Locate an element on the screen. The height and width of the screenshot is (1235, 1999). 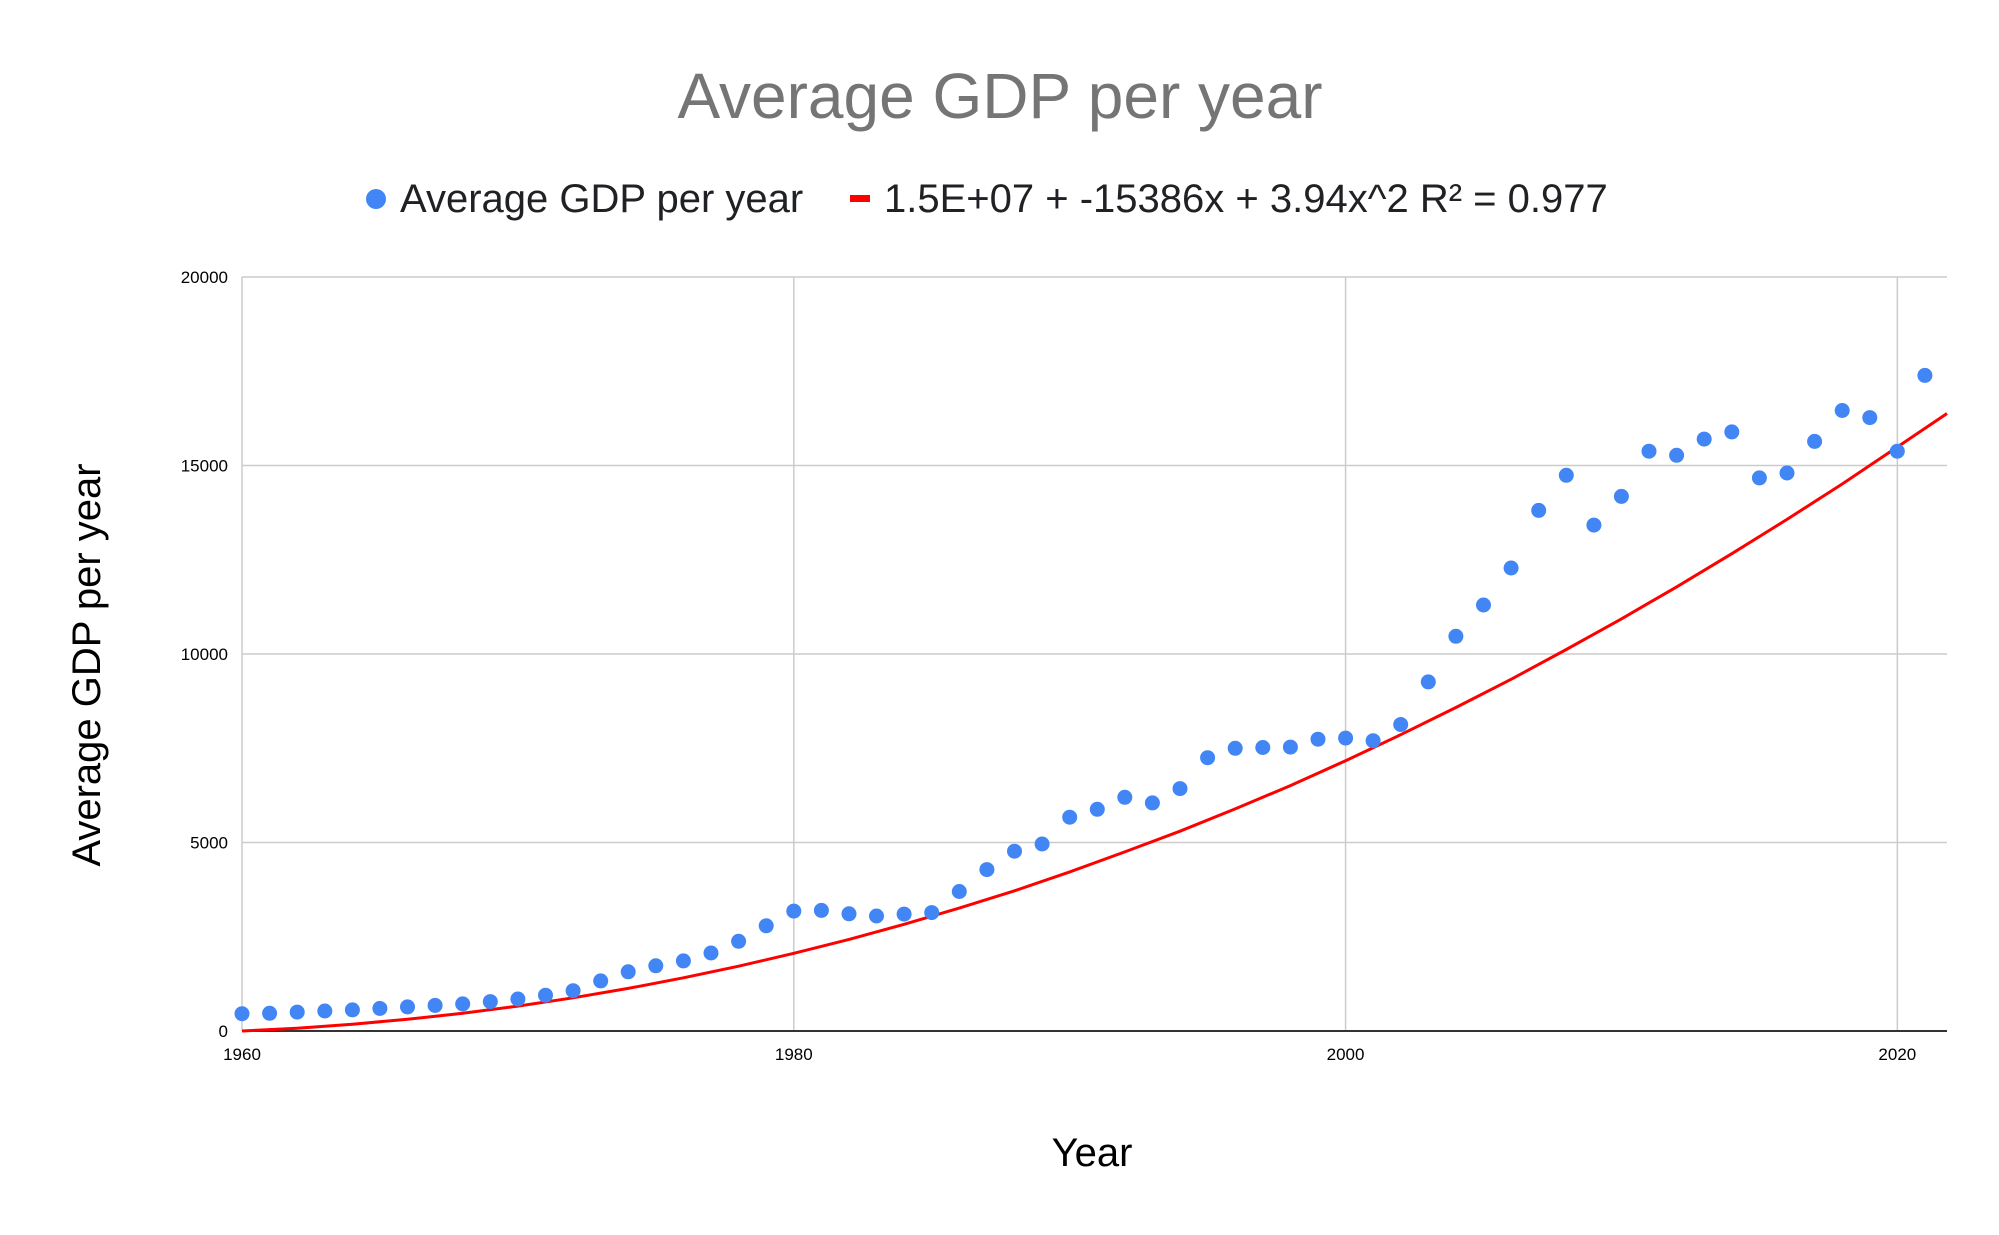
legend-label-series: Average GDP per year is located at coordinates (601, 199).